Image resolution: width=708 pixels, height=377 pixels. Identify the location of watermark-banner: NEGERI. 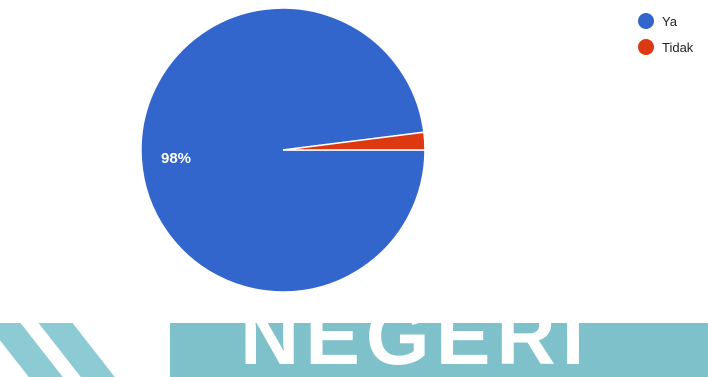
(354, 350).